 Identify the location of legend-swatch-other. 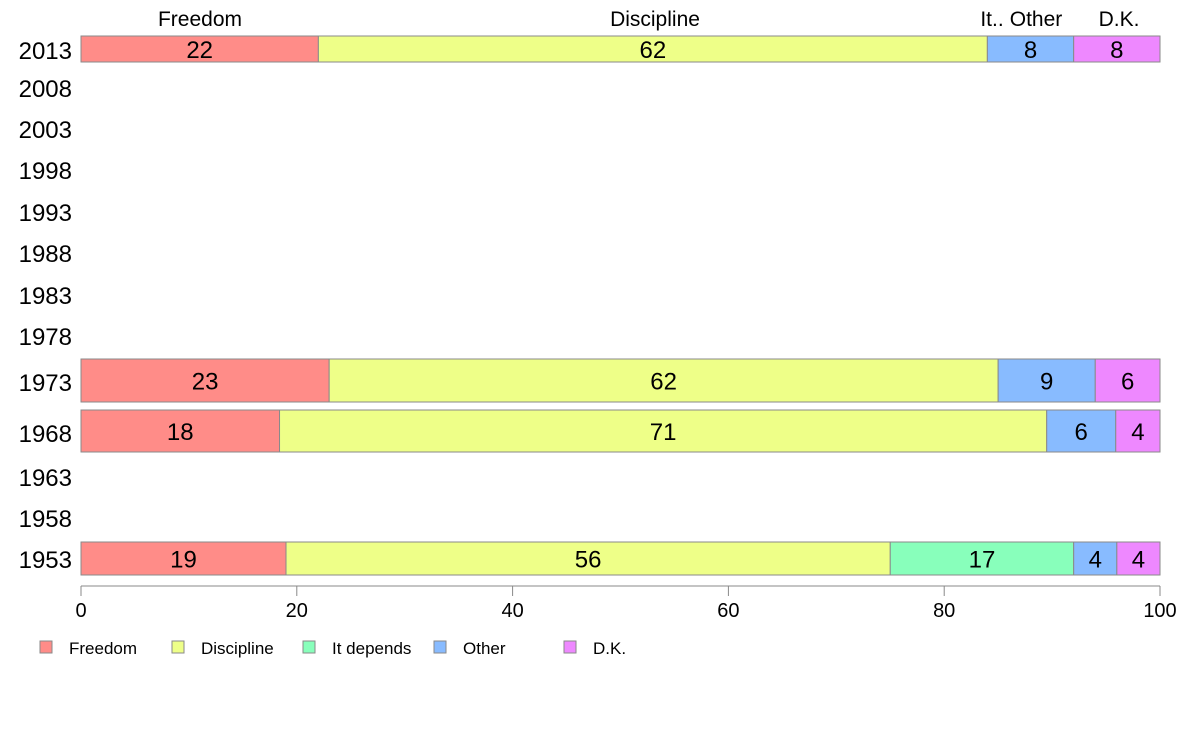
(440, 647).